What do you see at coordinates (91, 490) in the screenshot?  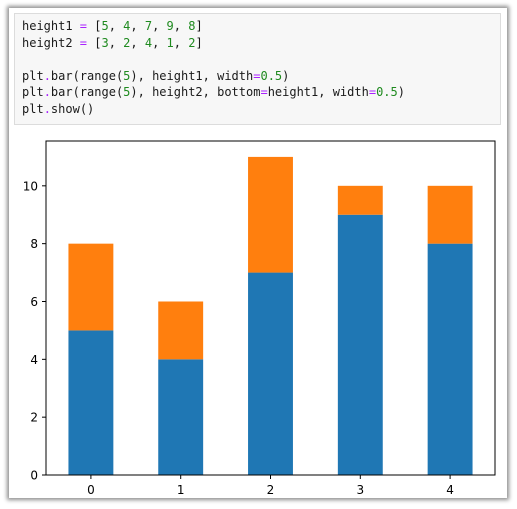 I see `x-tick-label: 0` at bounding box center [91, 490].